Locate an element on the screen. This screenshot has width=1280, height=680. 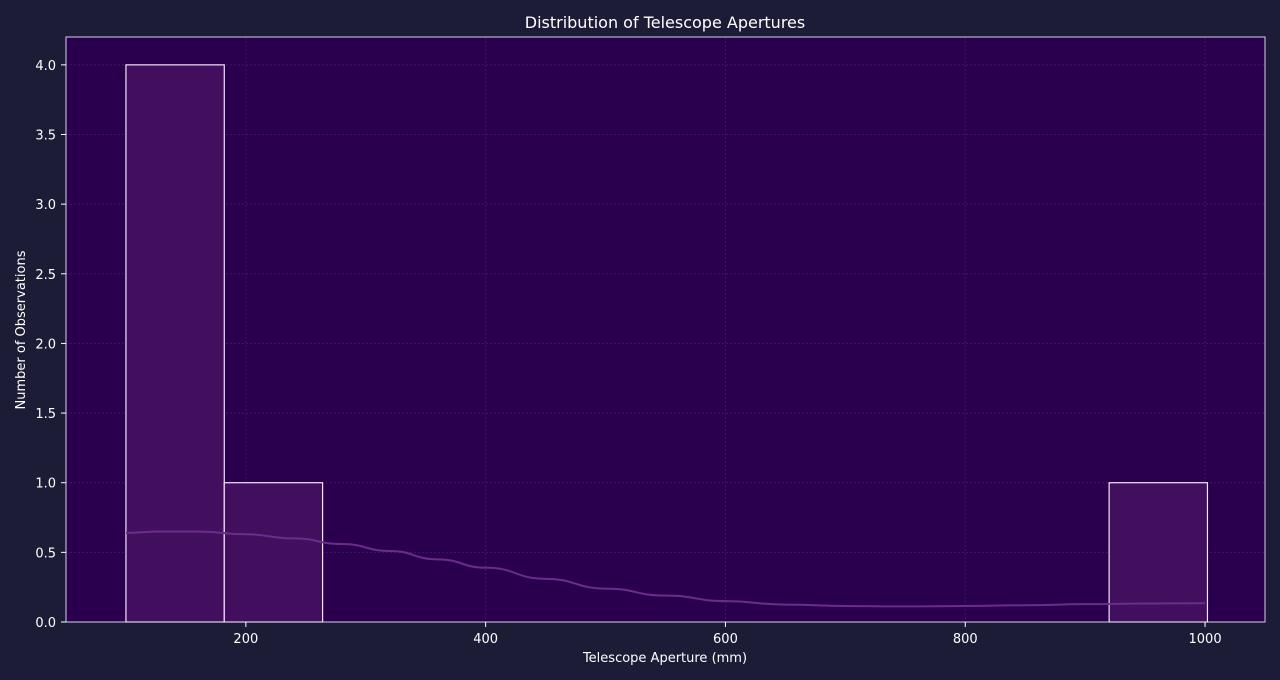
y-axis-ticks: 0.0 0.5 1.0 1.5 2.0 2.5 3.0 3.5 4.0 is located at coordinates (50, 345).